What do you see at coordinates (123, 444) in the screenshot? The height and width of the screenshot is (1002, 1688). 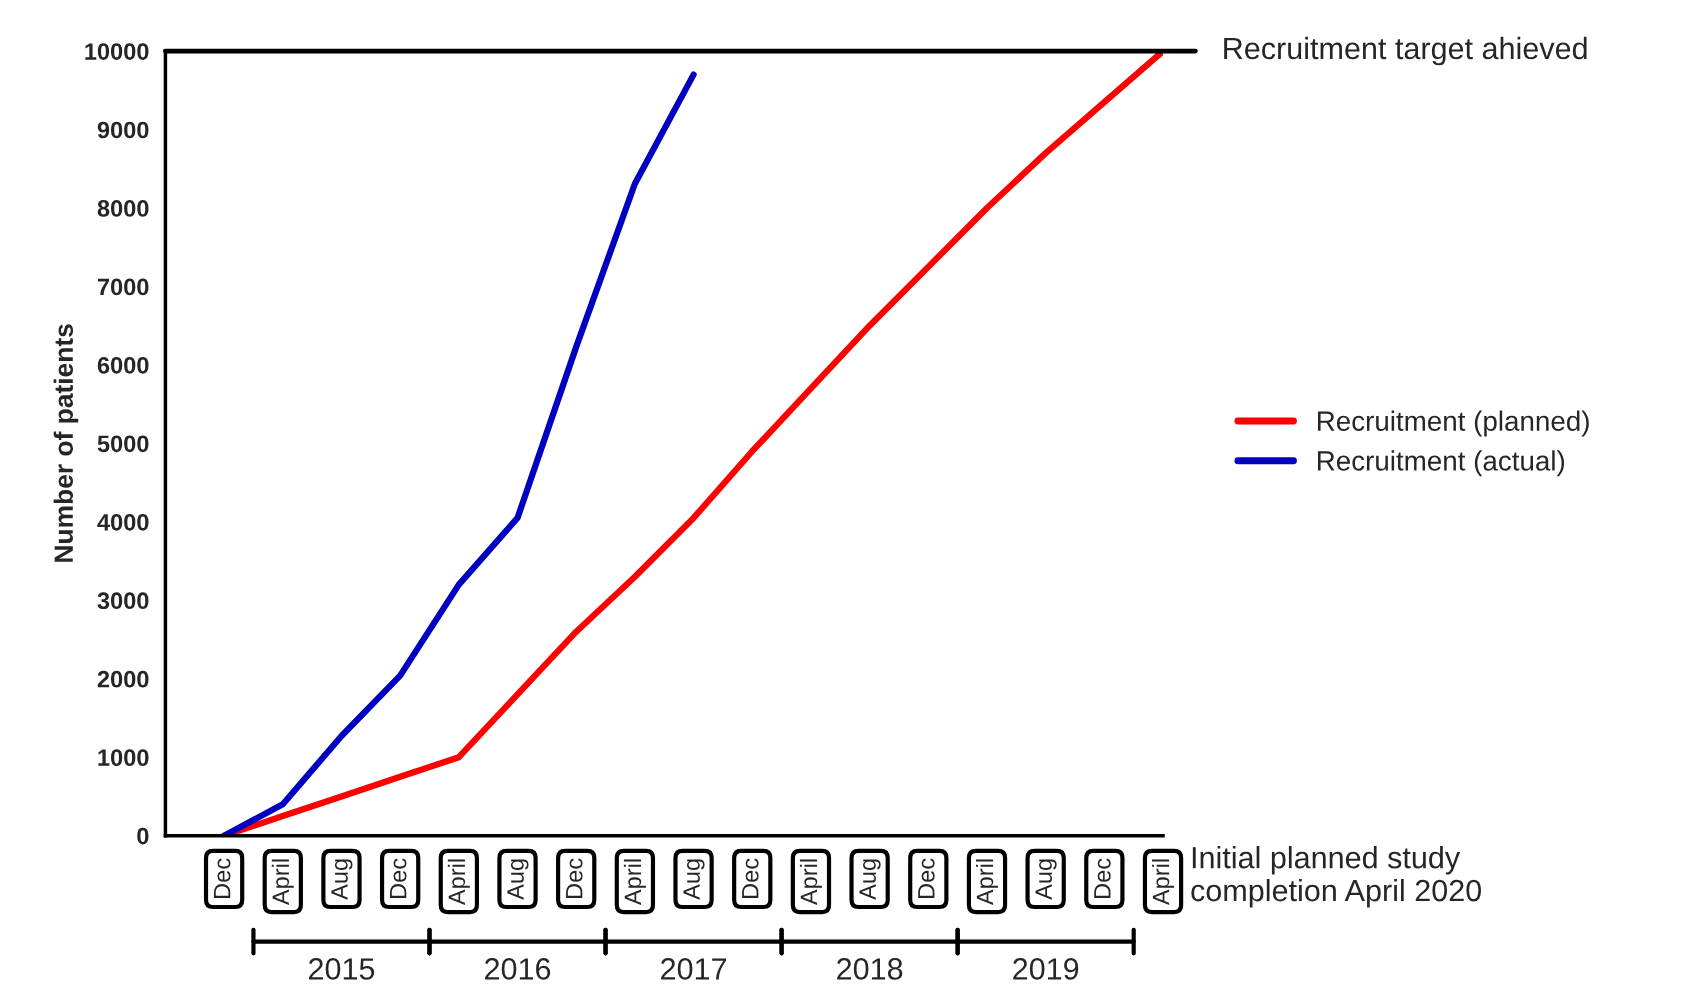 I see `y-tick-label: 5000` at bounding box center [123, 444].